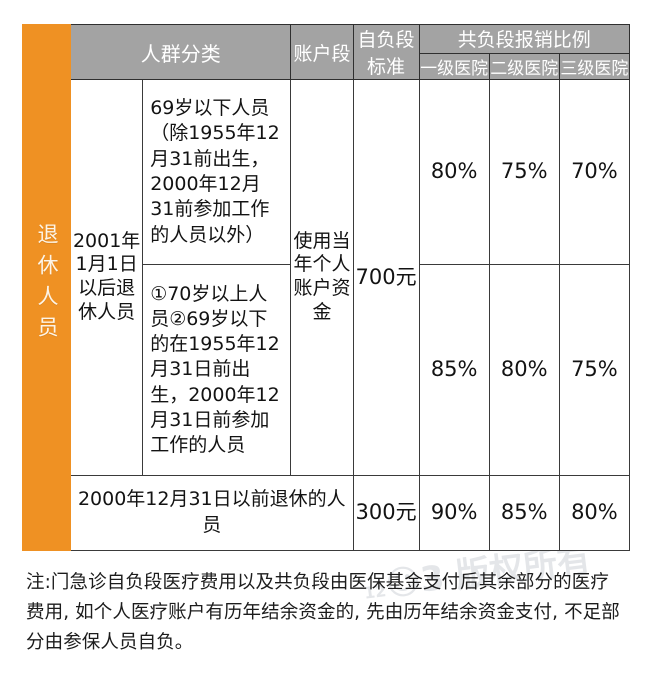  I want to click on header-copay-ratio: 共负段报销比例, so click(524, 39).